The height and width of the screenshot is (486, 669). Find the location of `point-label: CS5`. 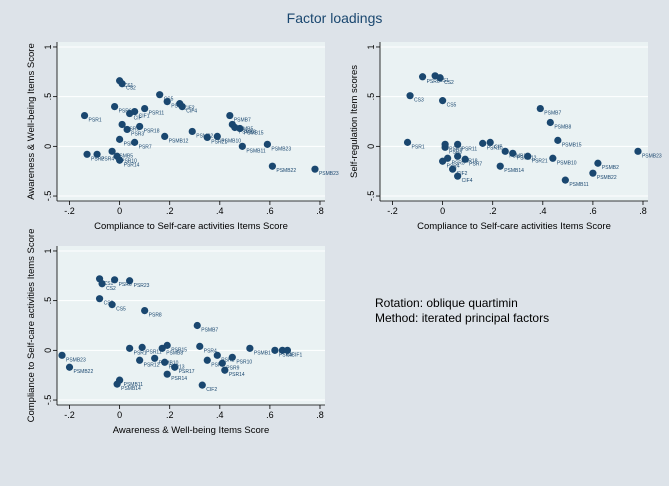

point-label: CS5 is located at coordinates (121, 310).